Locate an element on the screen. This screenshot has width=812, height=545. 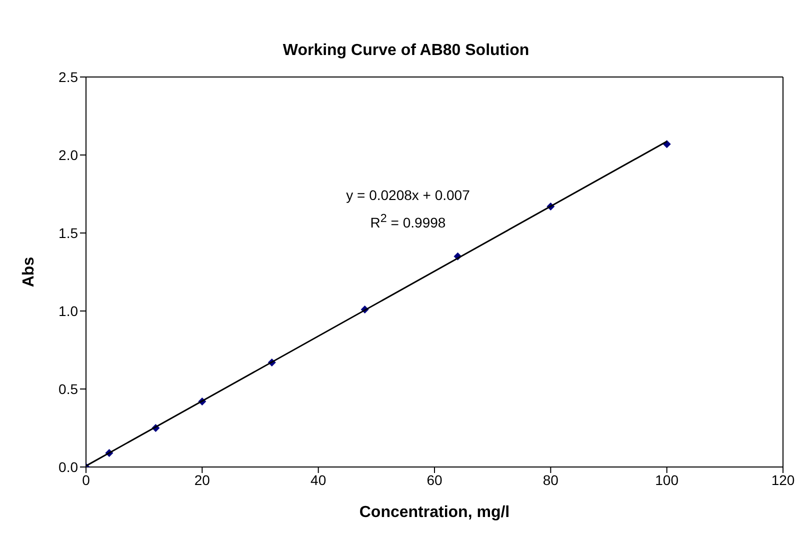
x-tick-label: 40 is located at coordinates (318, 480).